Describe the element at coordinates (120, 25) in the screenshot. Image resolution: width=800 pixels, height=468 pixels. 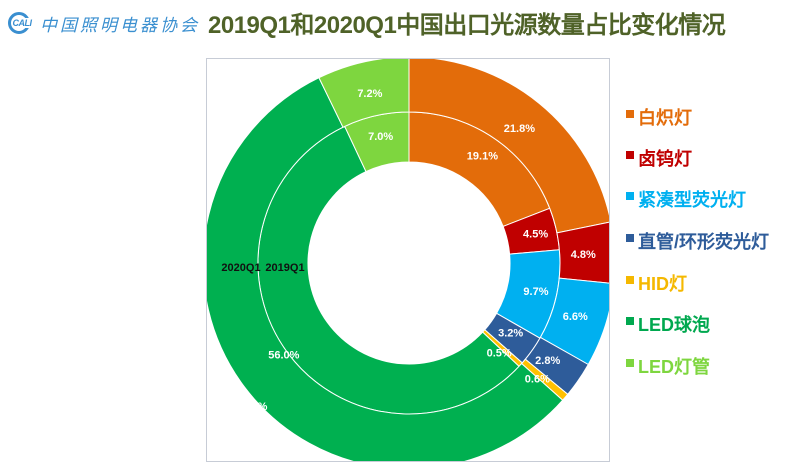
I see `logo-text: 中国照明电器协会` at that location.